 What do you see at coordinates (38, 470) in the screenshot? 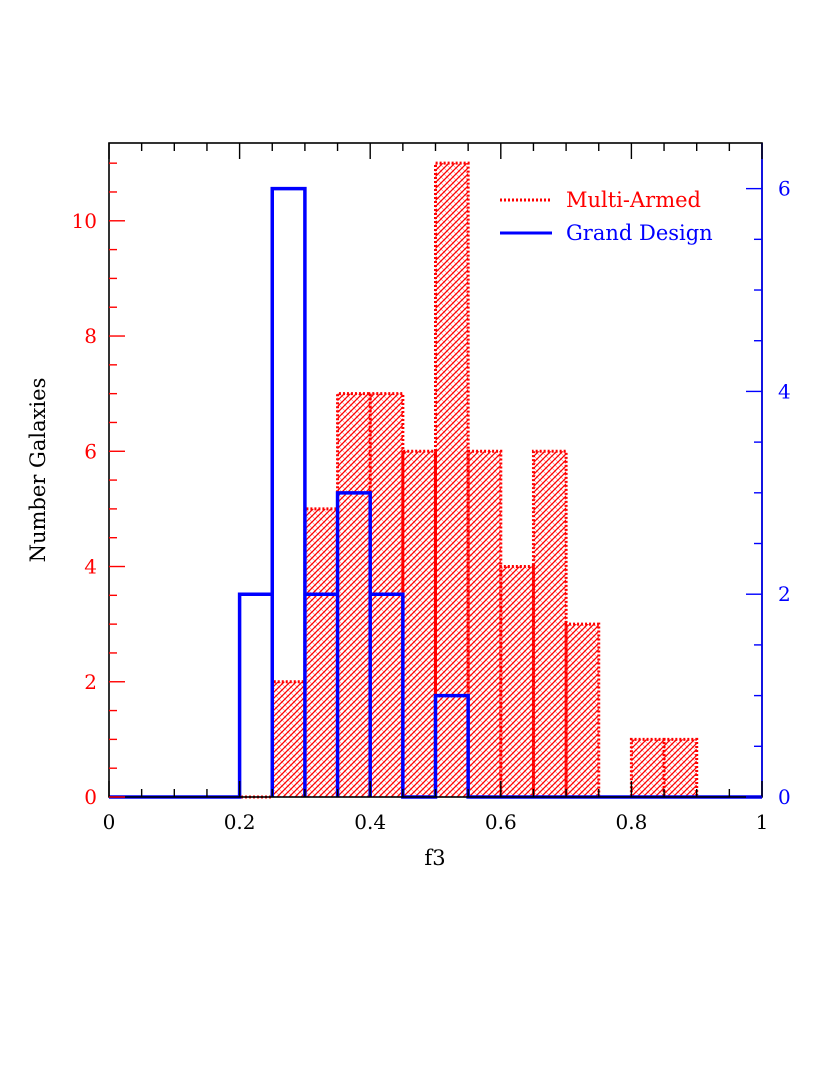
I see `y-axis-title: Number Galaxies` at bounding box center [38, 470].